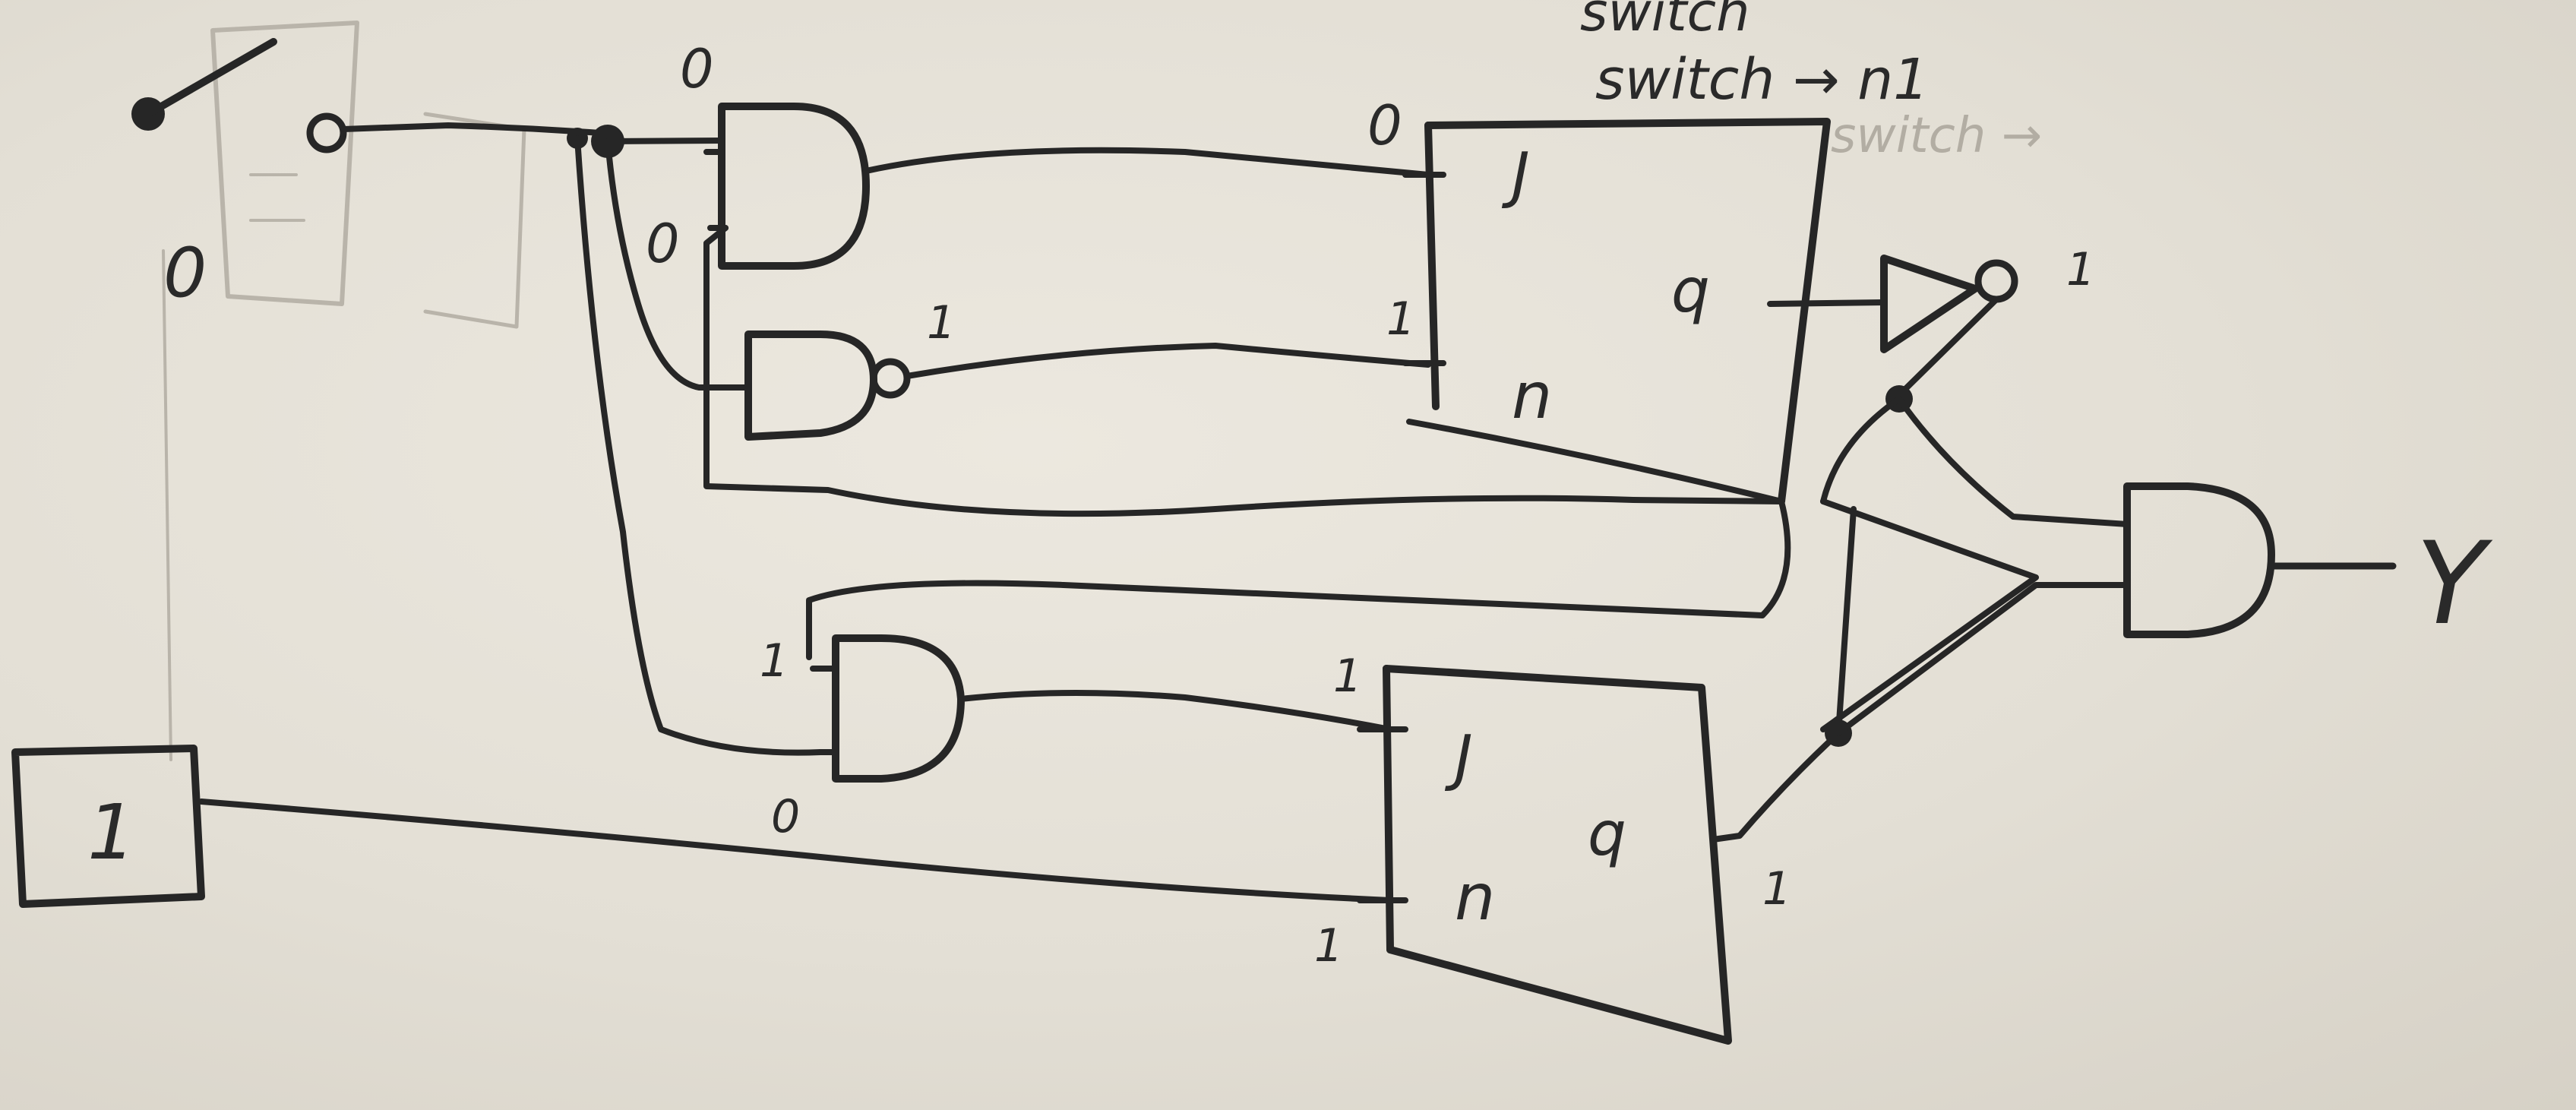 The width and height of the screenshot is (2576, 1110). I want to click on flipflop-bottom-k-label: n, so click(1475, 897).